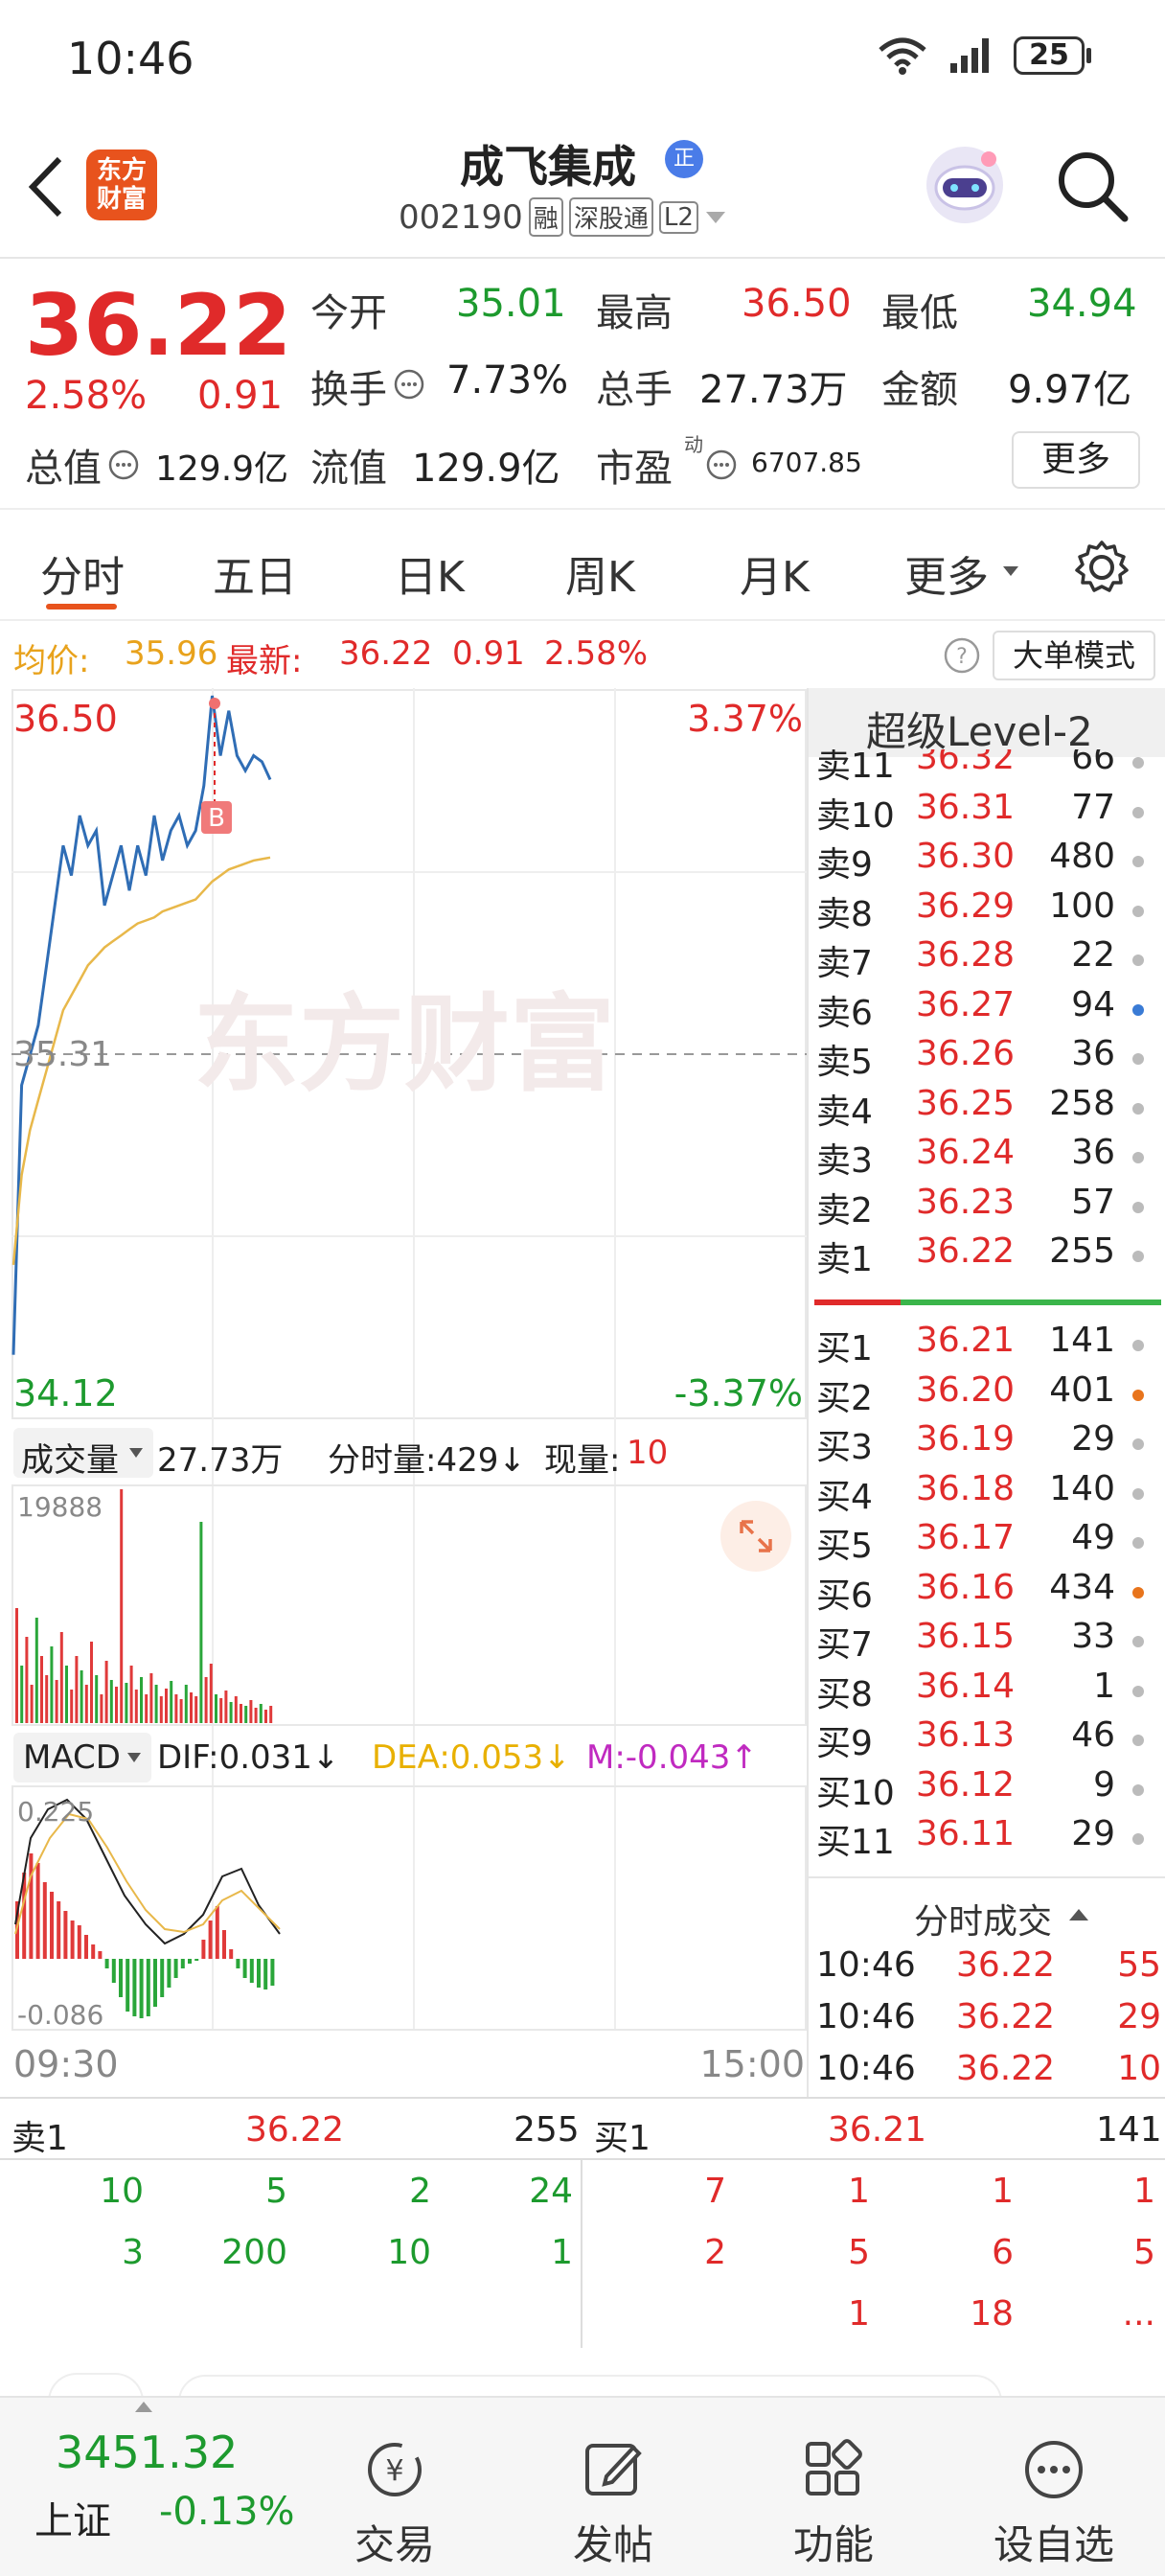 The image size is (1165, 2576). I want to click on sell-row: 卖10 36.31 77, so click(986, 813).